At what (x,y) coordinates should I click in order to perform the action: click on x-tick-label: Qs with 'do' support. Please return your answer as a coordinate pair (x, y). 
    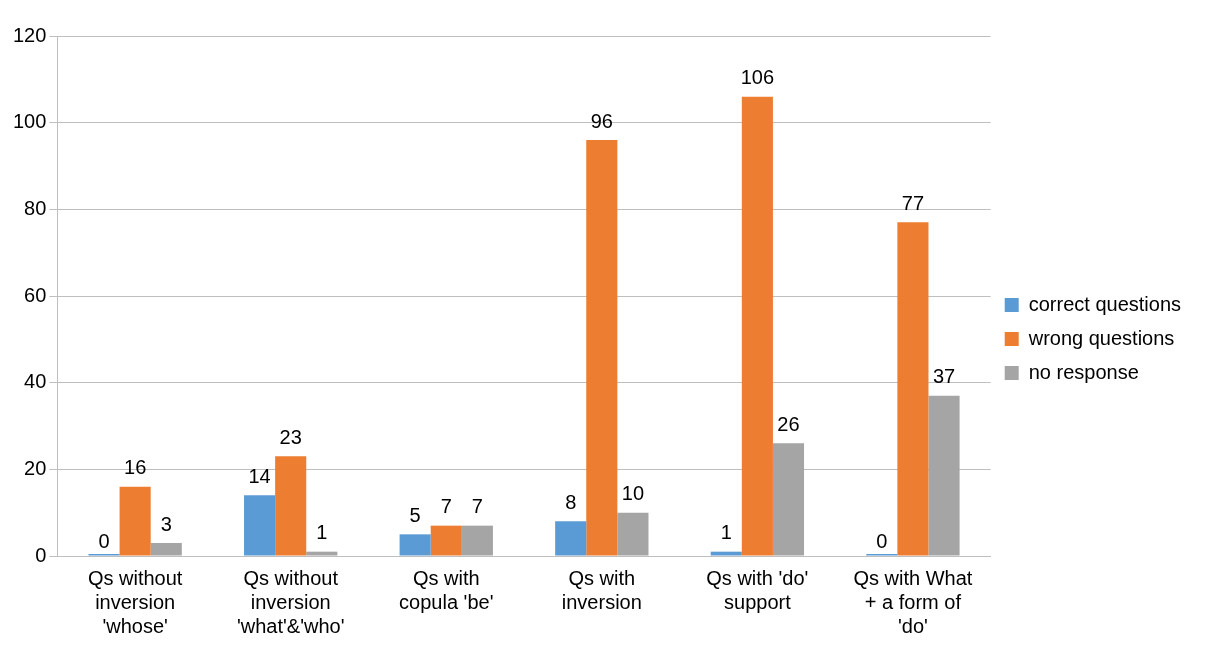
    Looking at the image, I should click on (757, 589).